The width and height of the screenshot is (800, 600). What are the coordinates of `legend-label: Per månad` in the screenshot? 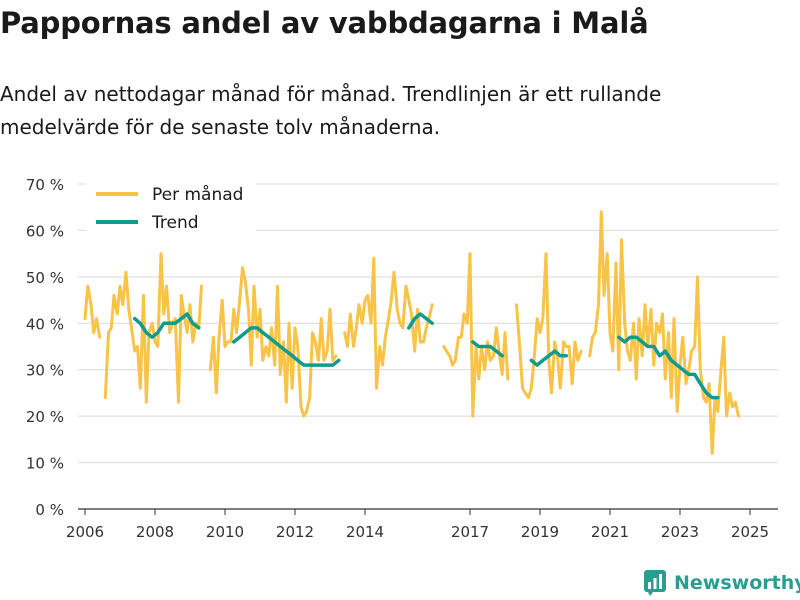 It's located at (197, 194).